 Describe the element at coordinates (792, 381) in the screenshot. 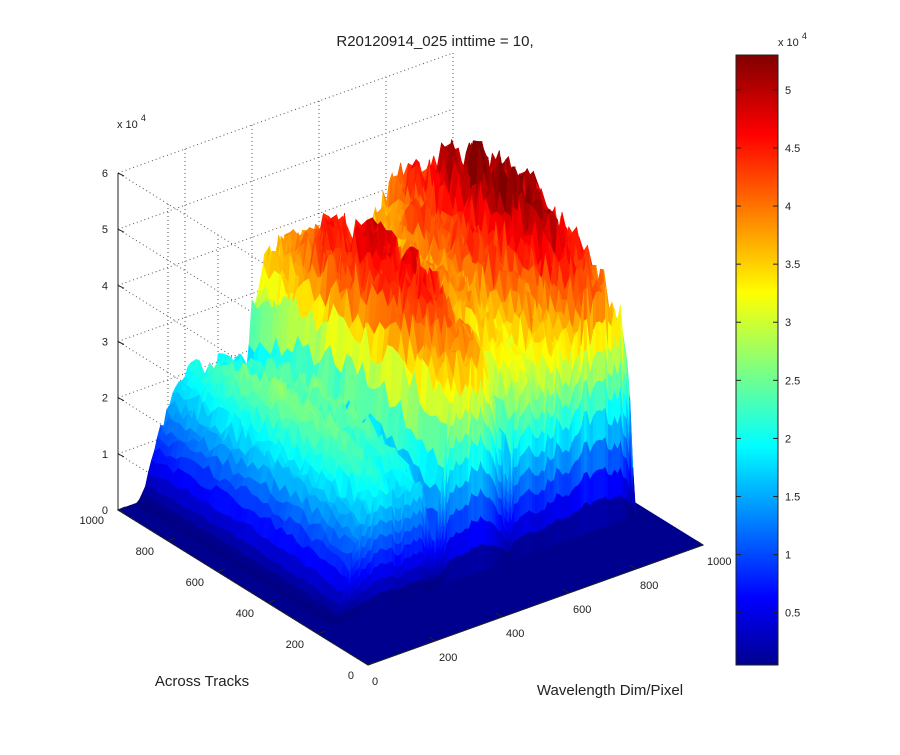

I see `colorbar-tick-label: 2.5` at that location.